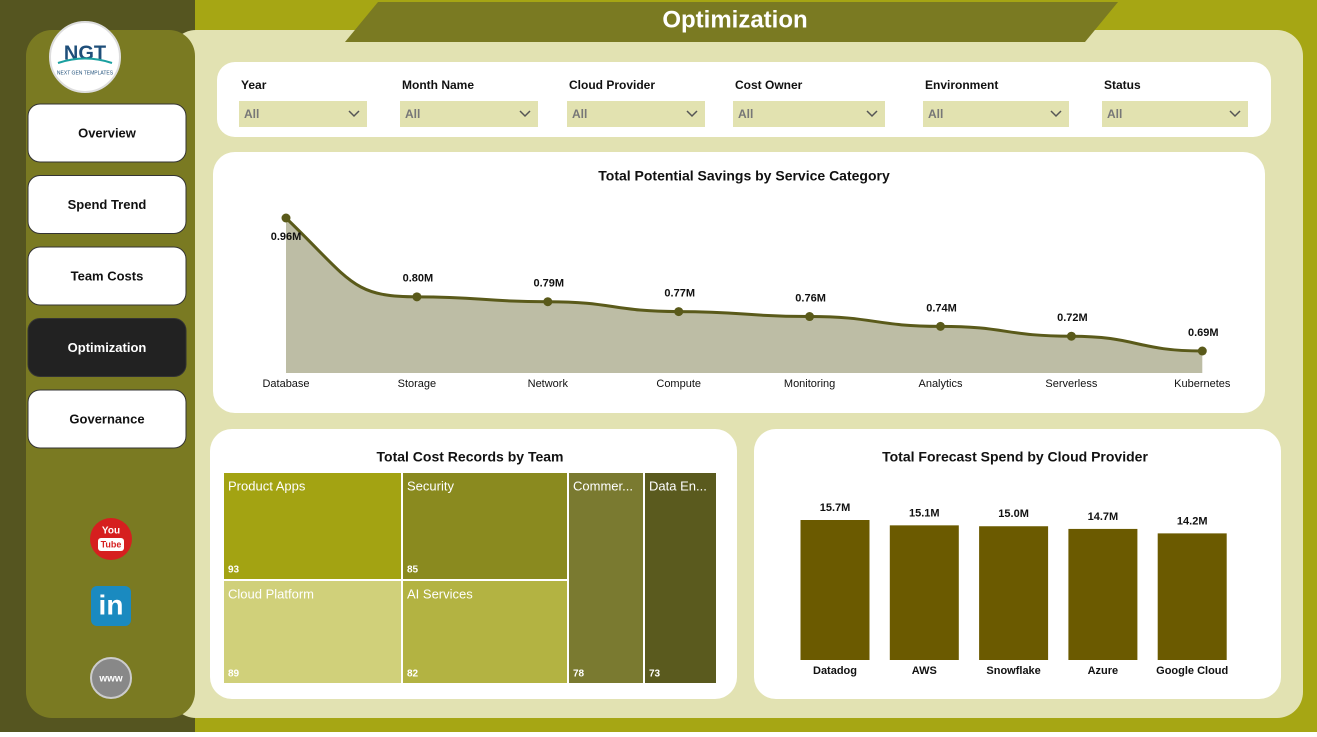 The height and width of the screenshot is (737, 1317). What do you see at coordinates (85, 73) in the screenshot?
I see `logo-tagline: NEXT GEN TEMPLATES` at bounding box center [85, 73].